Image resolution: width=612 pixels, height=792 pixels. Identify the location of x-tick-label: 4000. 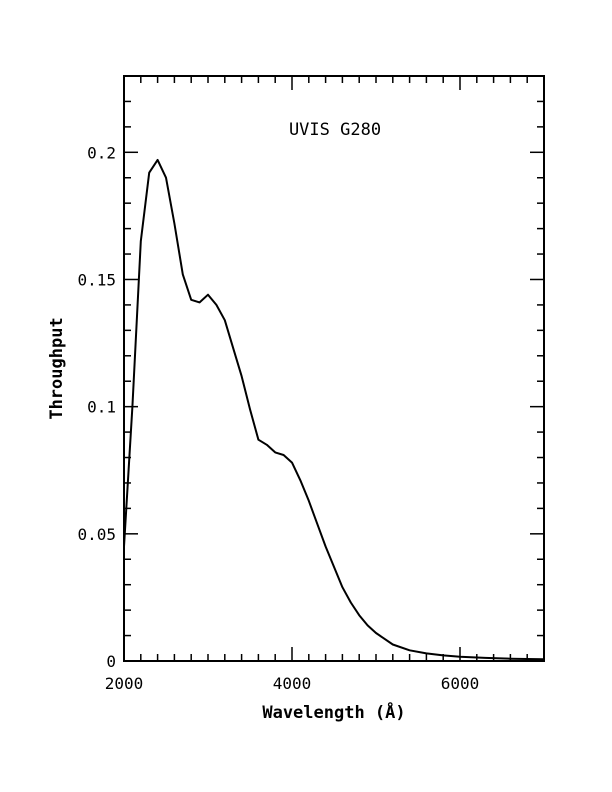
(292, 683).